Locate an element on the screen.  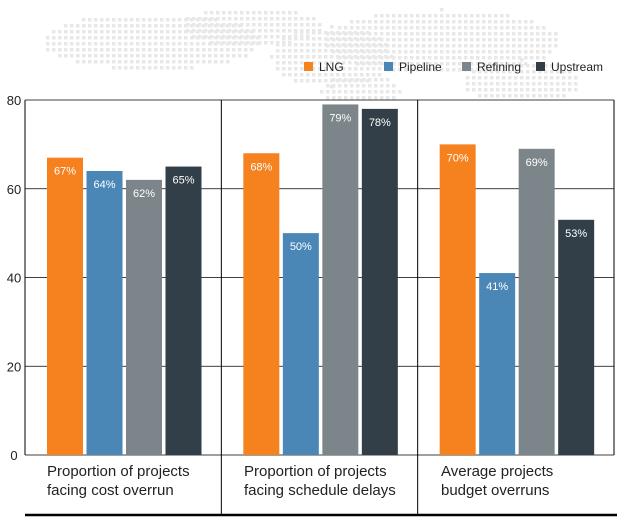
legend-label-refining: Refining is located at coordinates (499, 67).